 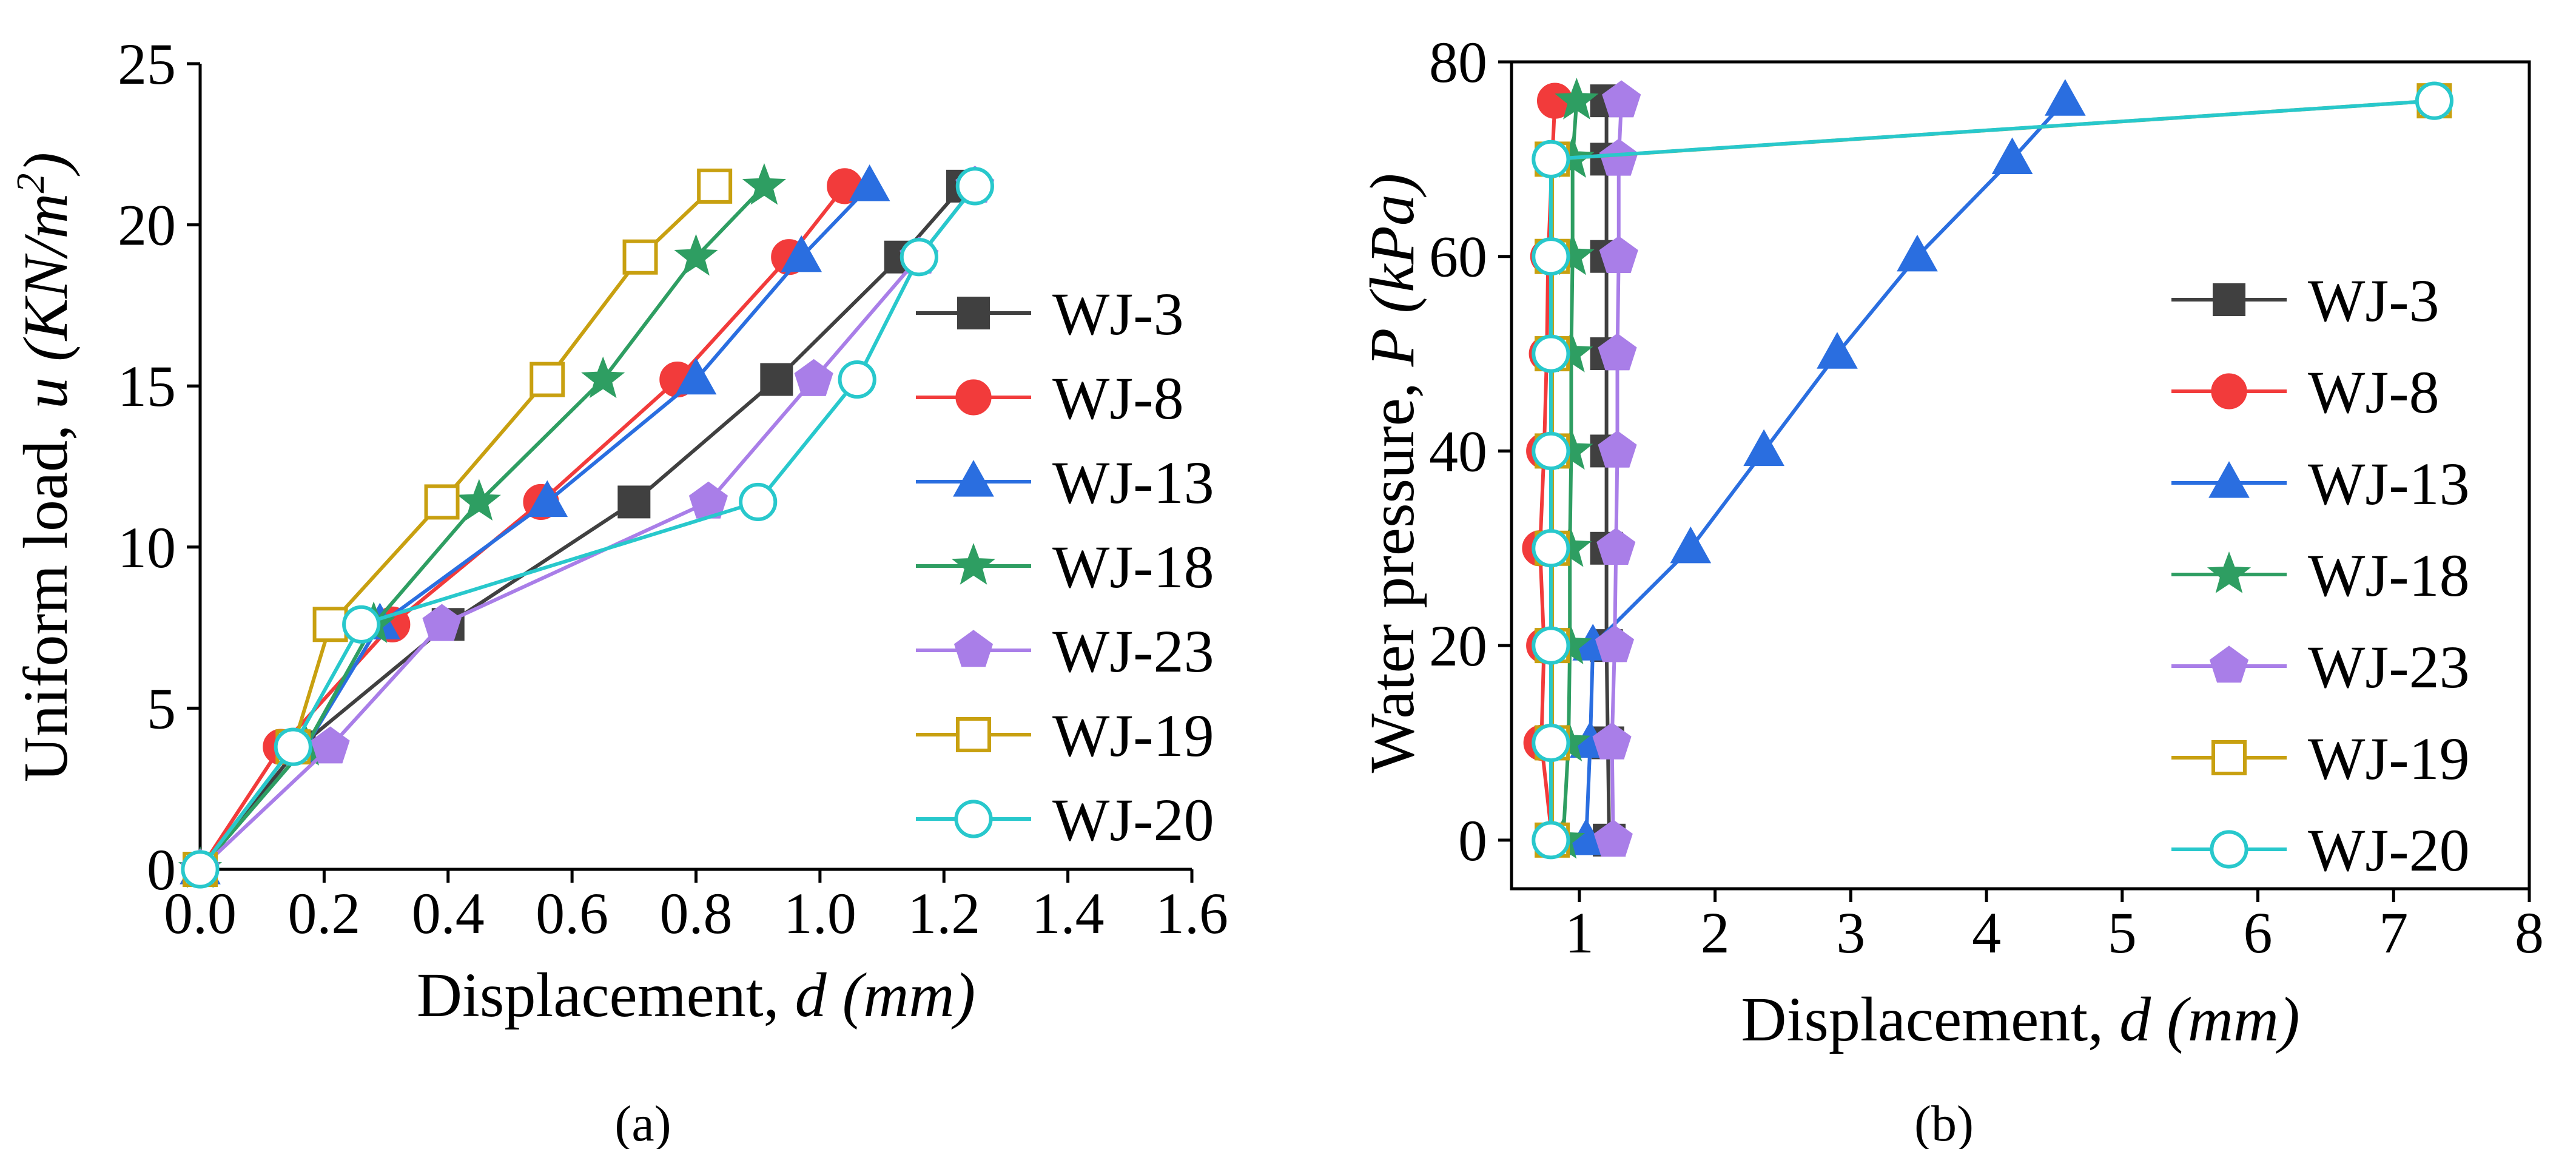 What do you see at coordinates (2393, 933) in the screenshot?
I see `x-tick-label: 7` at bounding box center [2393, 933].